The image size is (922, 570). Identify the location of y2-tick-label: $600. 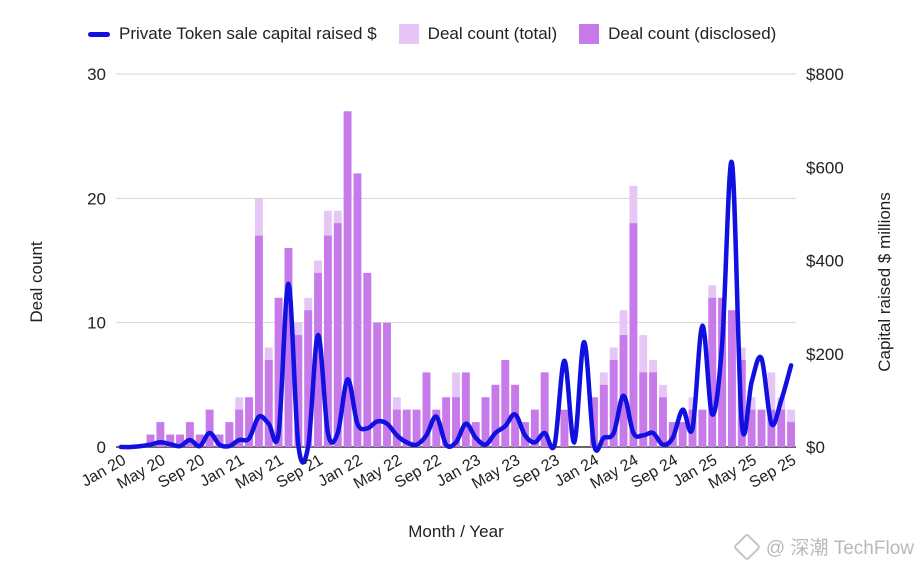
(825, 167).